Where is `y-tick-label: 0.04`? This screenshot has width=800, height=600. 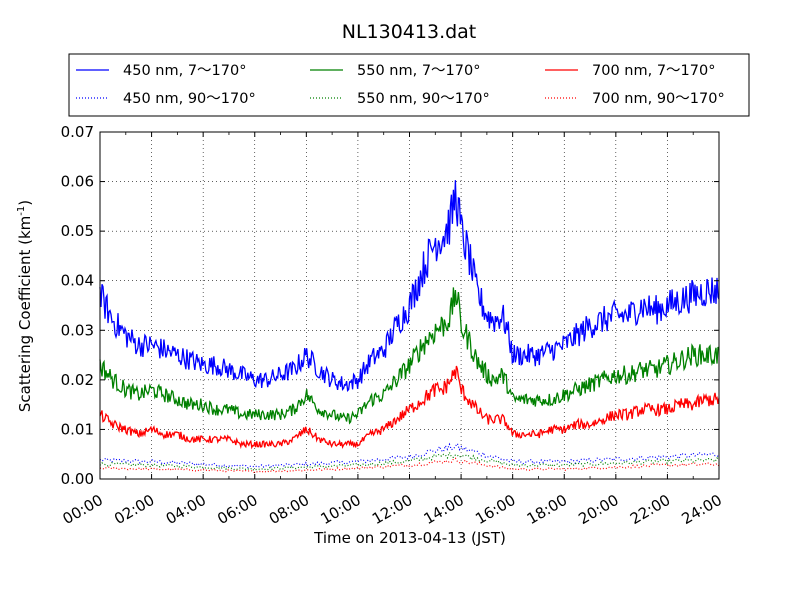 y-tick-label: 0.04 is located at coordinates (77, 281).